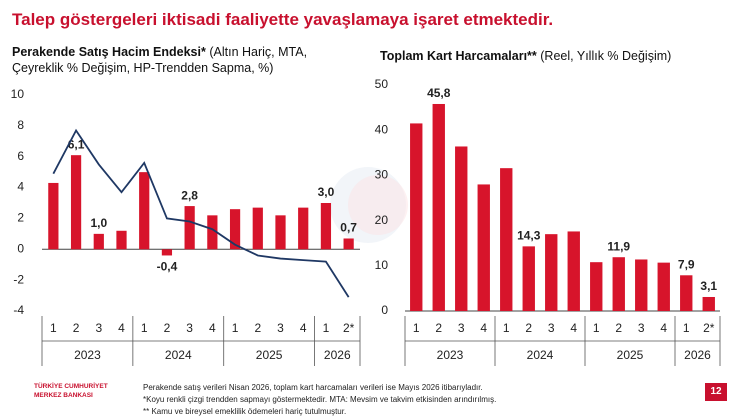  I want to click on value-label: 45,8, so click(439, 93).